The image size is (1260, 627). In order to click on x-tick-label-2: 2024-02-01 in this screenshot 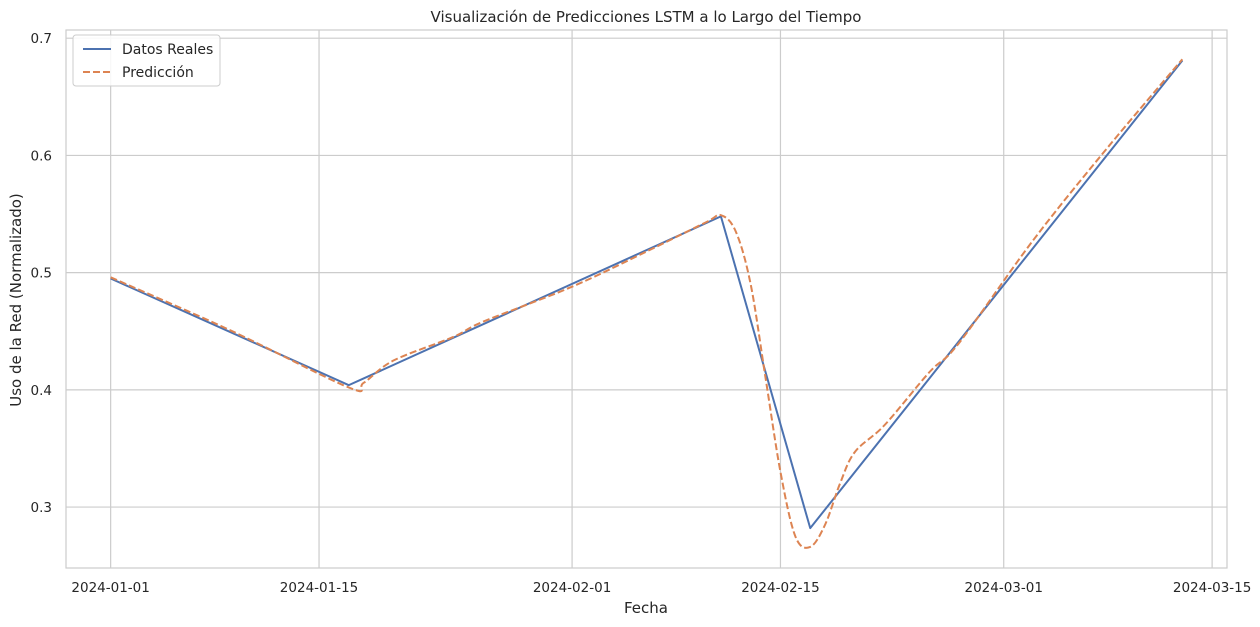, I will do `click(572, 588)`.